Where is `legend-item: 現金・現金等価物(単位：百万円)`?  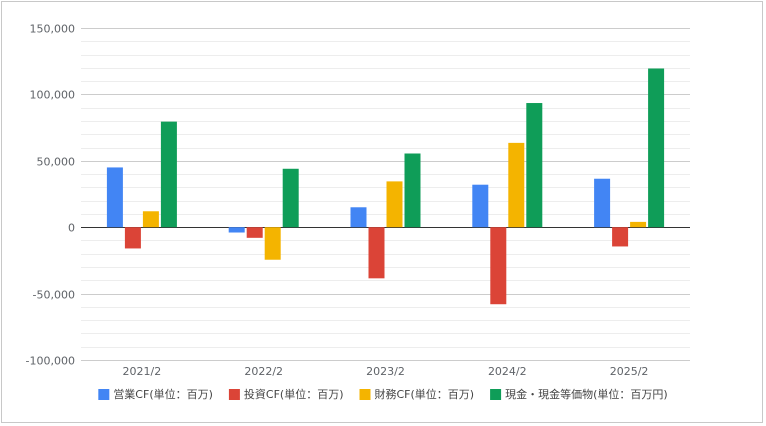 legend-item: 現金・現金等価物(単位：百万円) is located at coordinates (579, 394).